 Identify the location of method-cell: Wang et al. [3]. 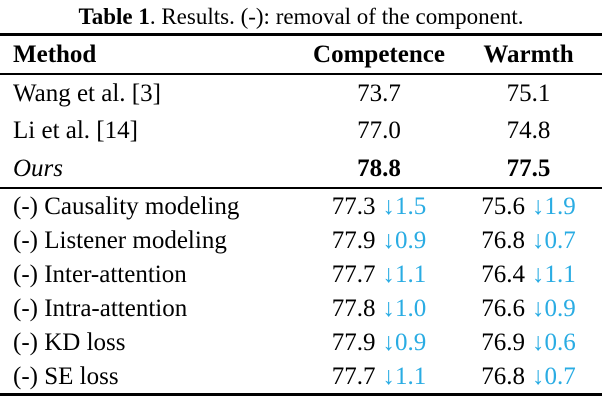
(87, 94).